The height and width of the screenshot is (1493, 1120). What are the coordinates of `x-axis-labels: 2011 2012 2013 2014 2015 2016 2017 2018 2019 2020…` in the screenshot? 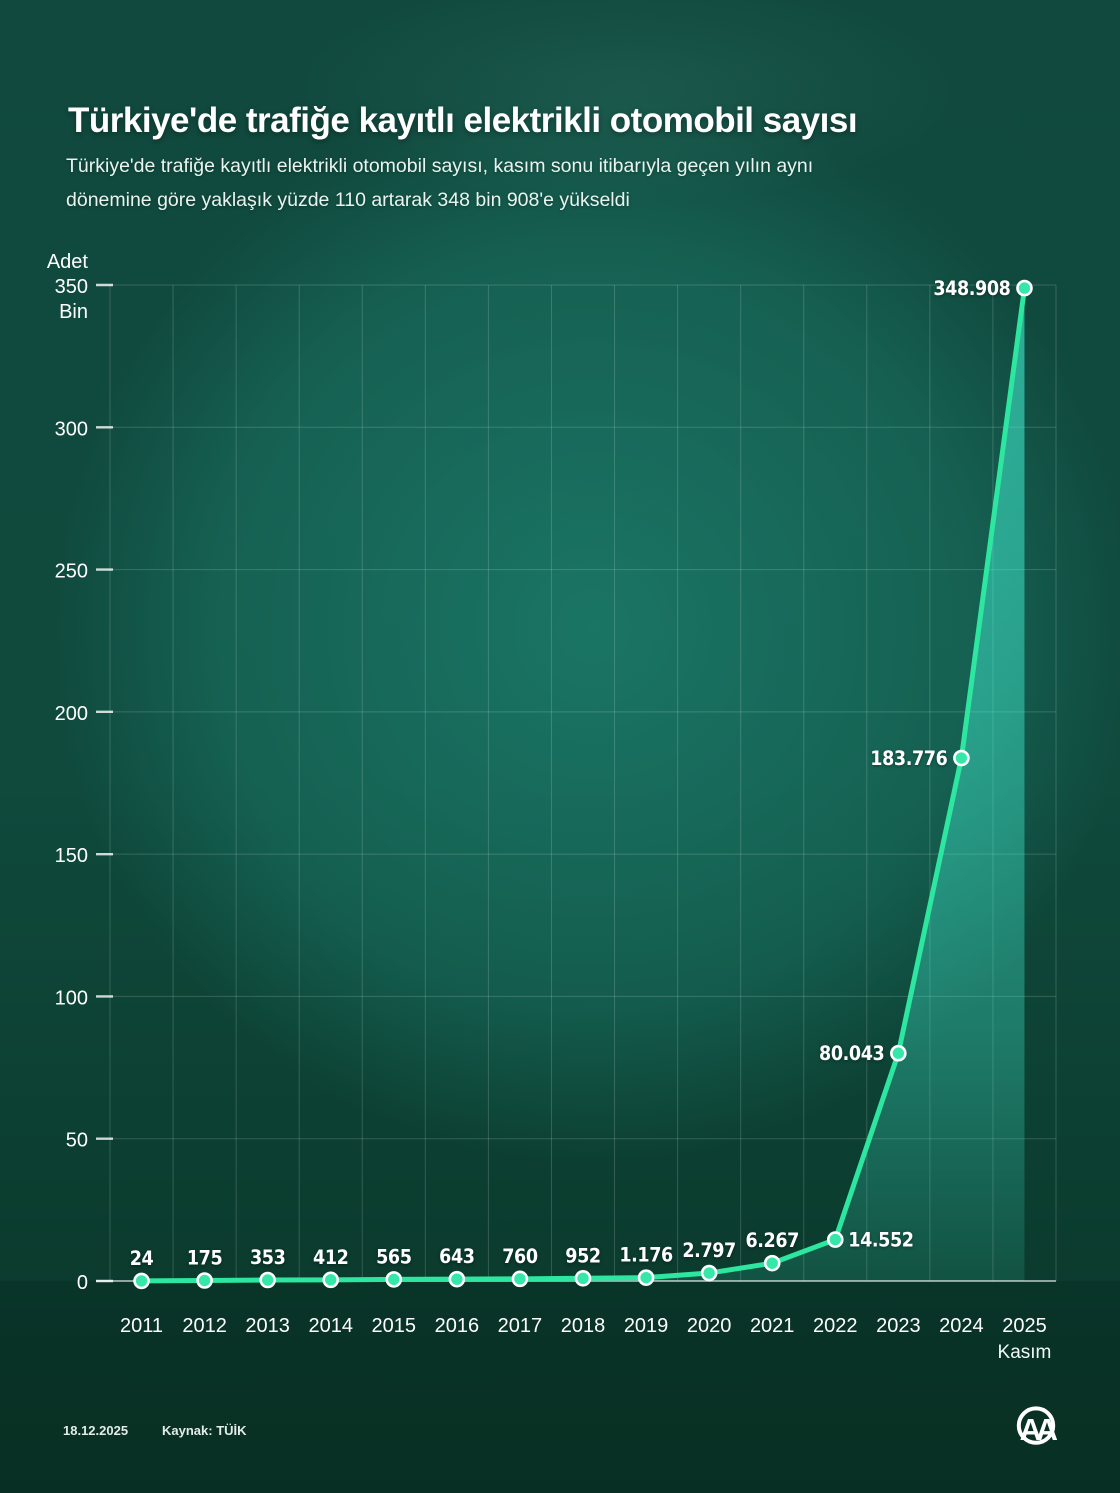 It's located at (585, 1339).